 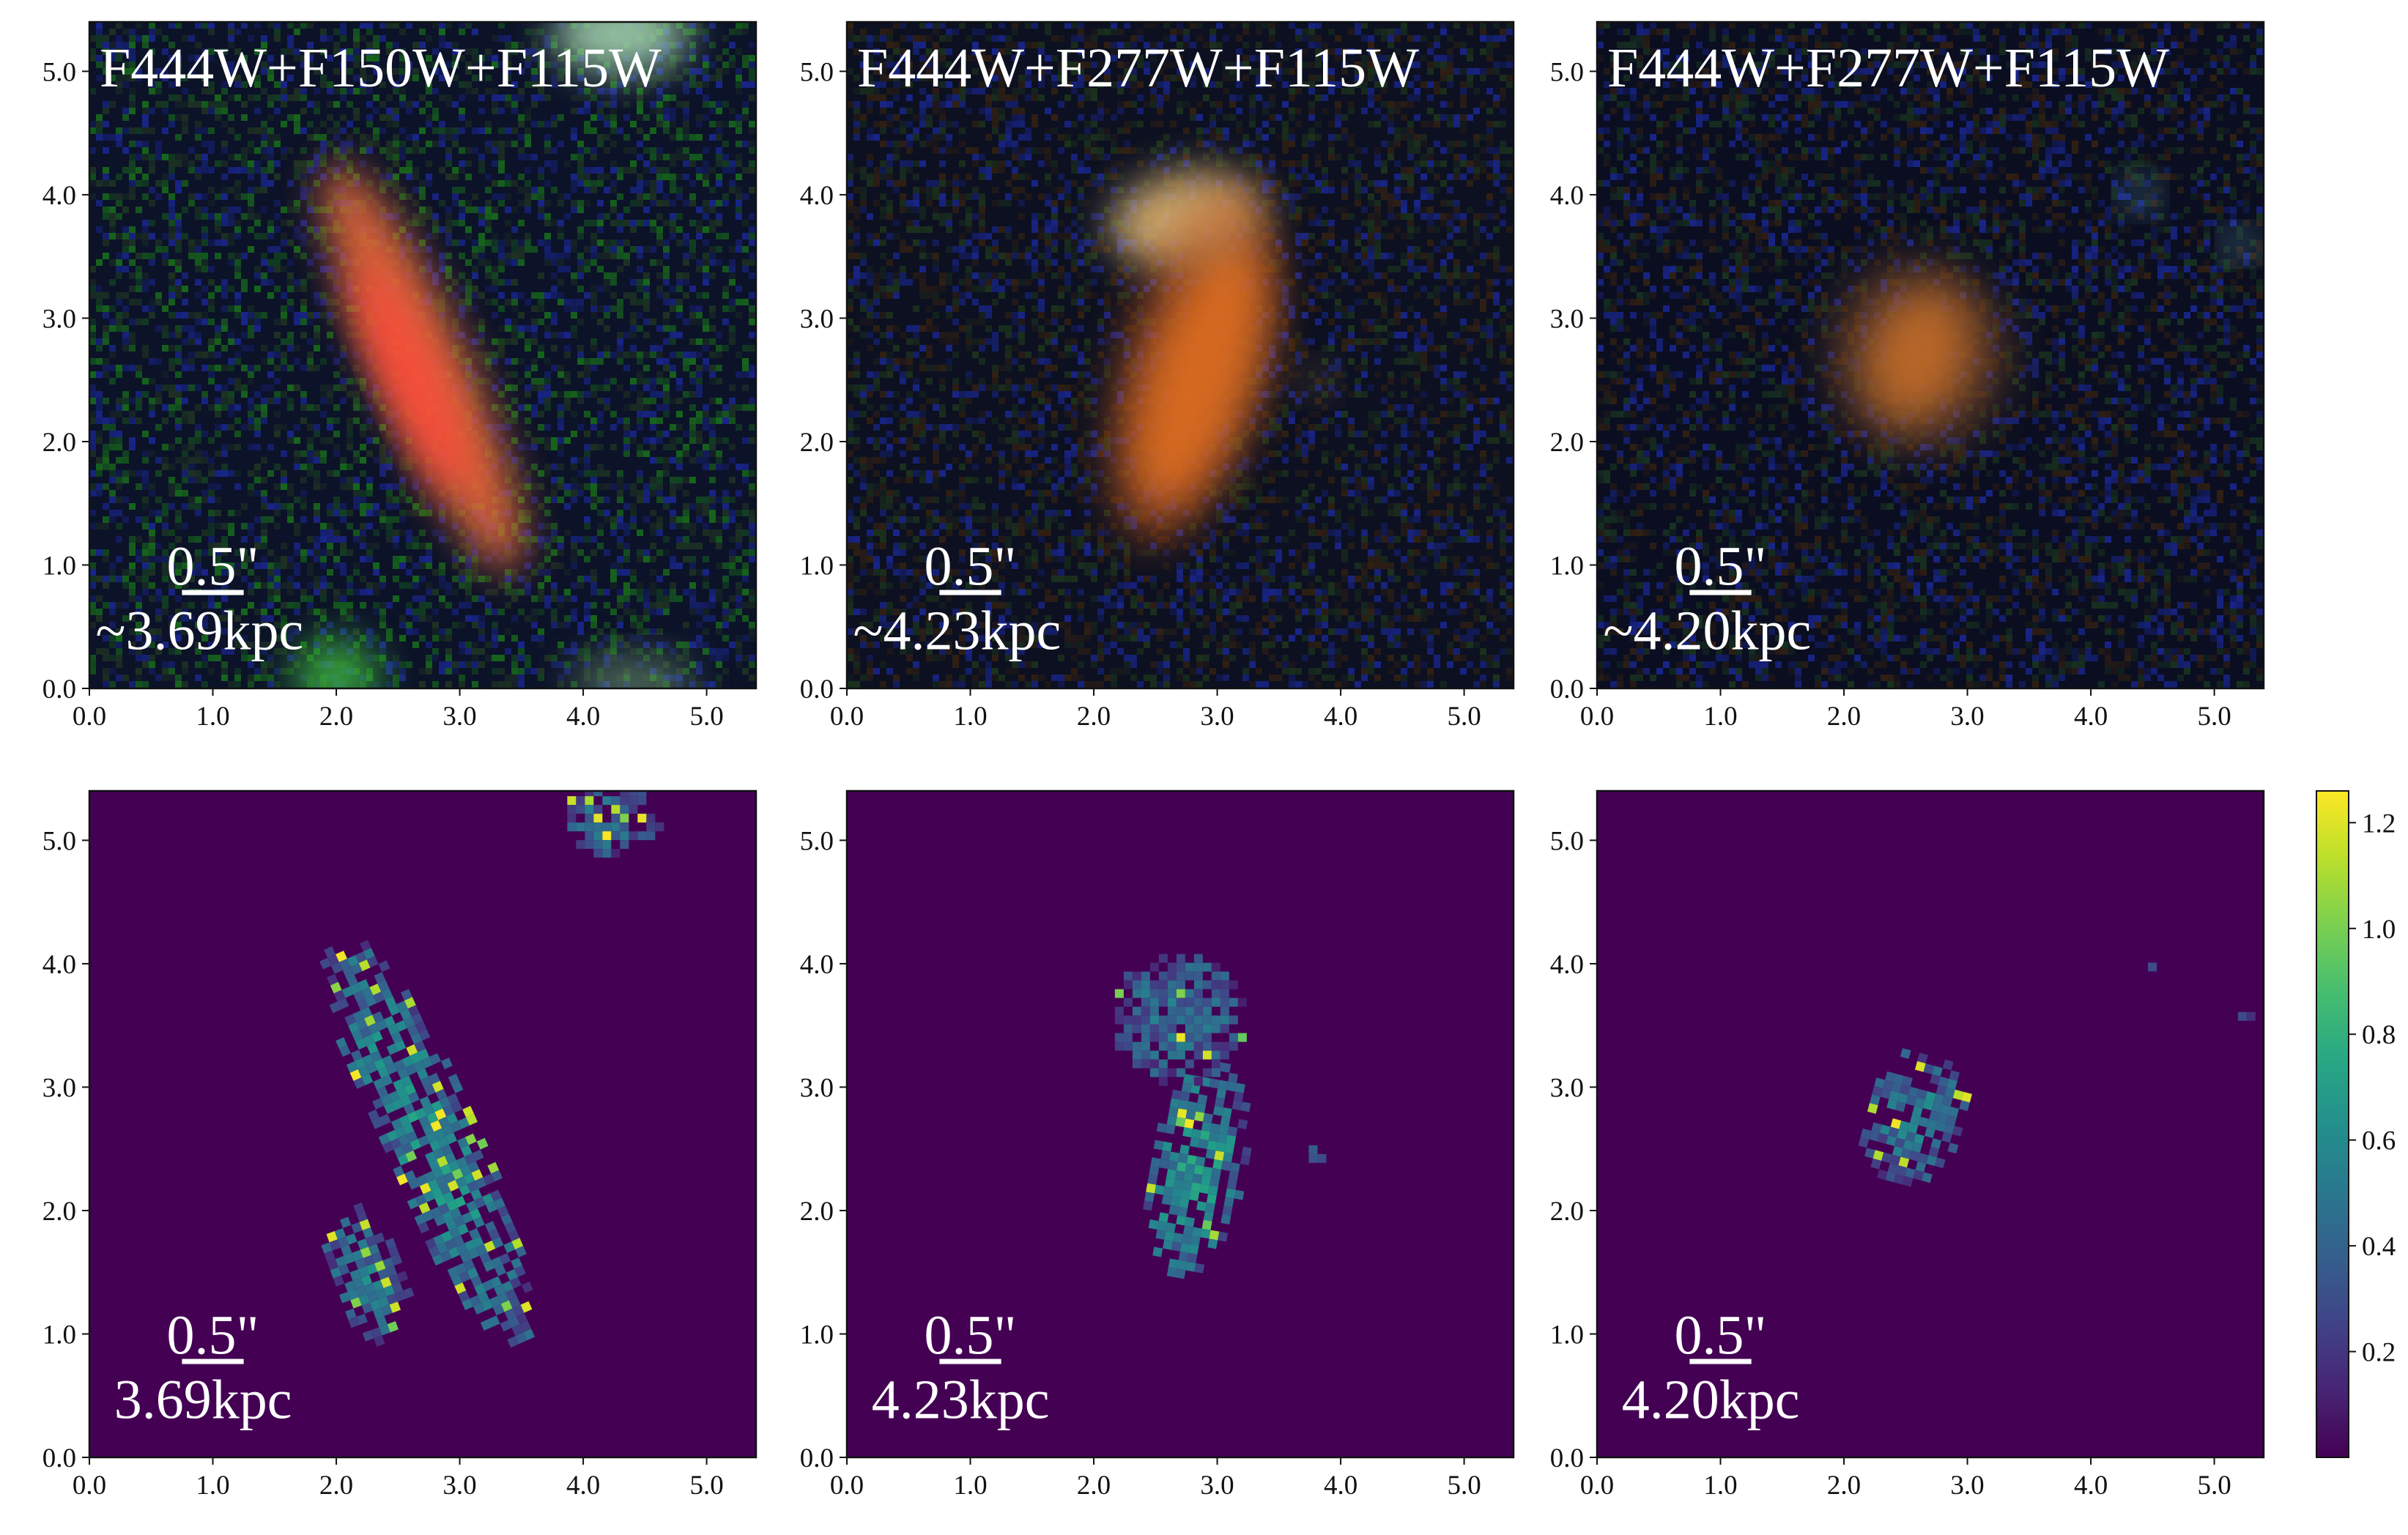 What do you see at coordinates (961, 1400) in the screenshot?
I see `scalebar-physical-label: 4.23kpc` at bounding box center [961, 1400].